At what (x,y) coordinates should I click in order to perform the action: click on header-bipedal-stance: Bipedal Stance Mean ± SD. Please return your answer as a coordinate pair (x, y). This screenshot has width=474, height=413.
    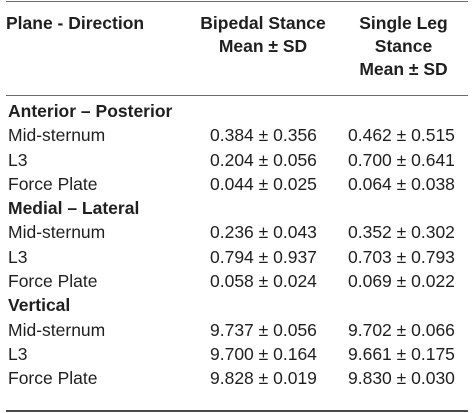
    Looking at the image, I should click on (263, 35).